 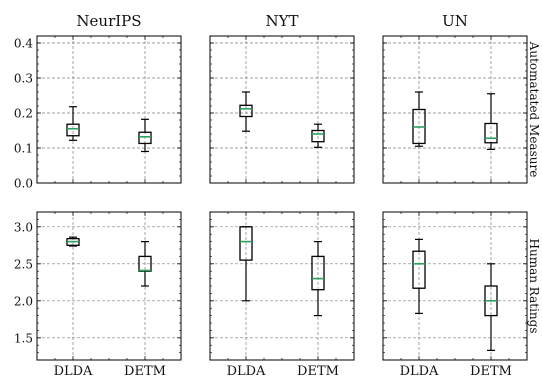 I want to click on y-tick-label: 3.0, so click(x=23, y=227).